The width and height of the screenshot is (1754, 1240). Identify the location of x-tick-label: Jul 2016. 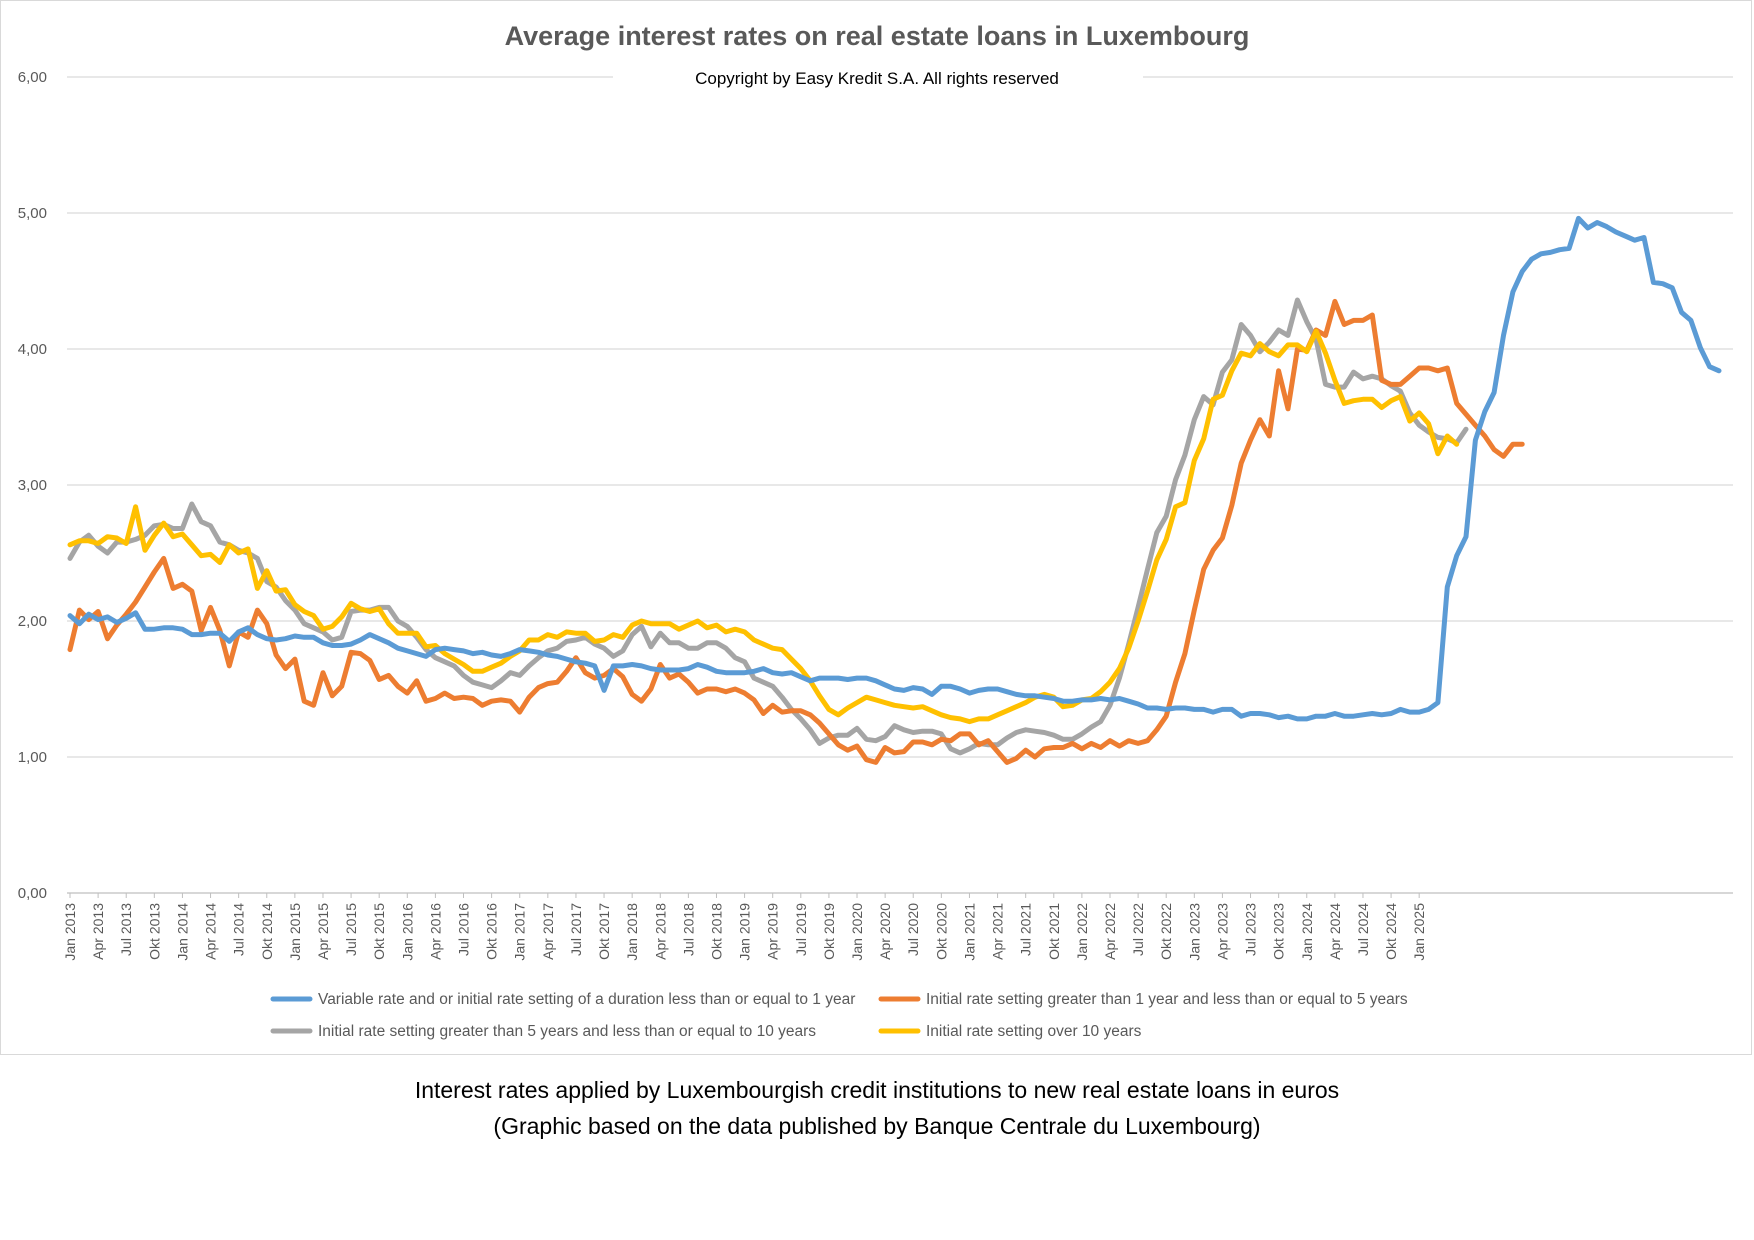
(464, 929).